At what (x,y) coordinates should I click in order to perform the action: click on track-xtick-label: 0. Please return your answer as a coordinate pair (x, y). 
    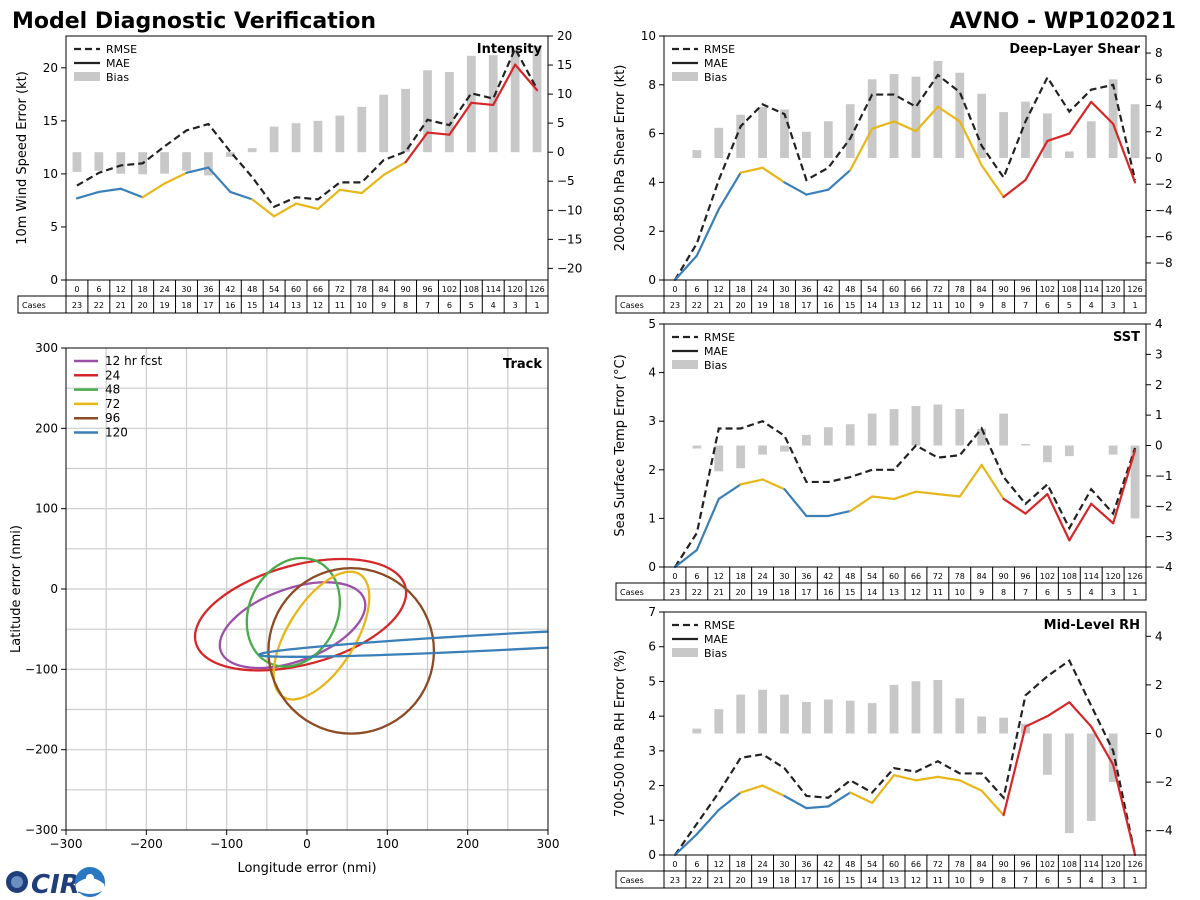
    Looking at the image, I should click on (307, 844).